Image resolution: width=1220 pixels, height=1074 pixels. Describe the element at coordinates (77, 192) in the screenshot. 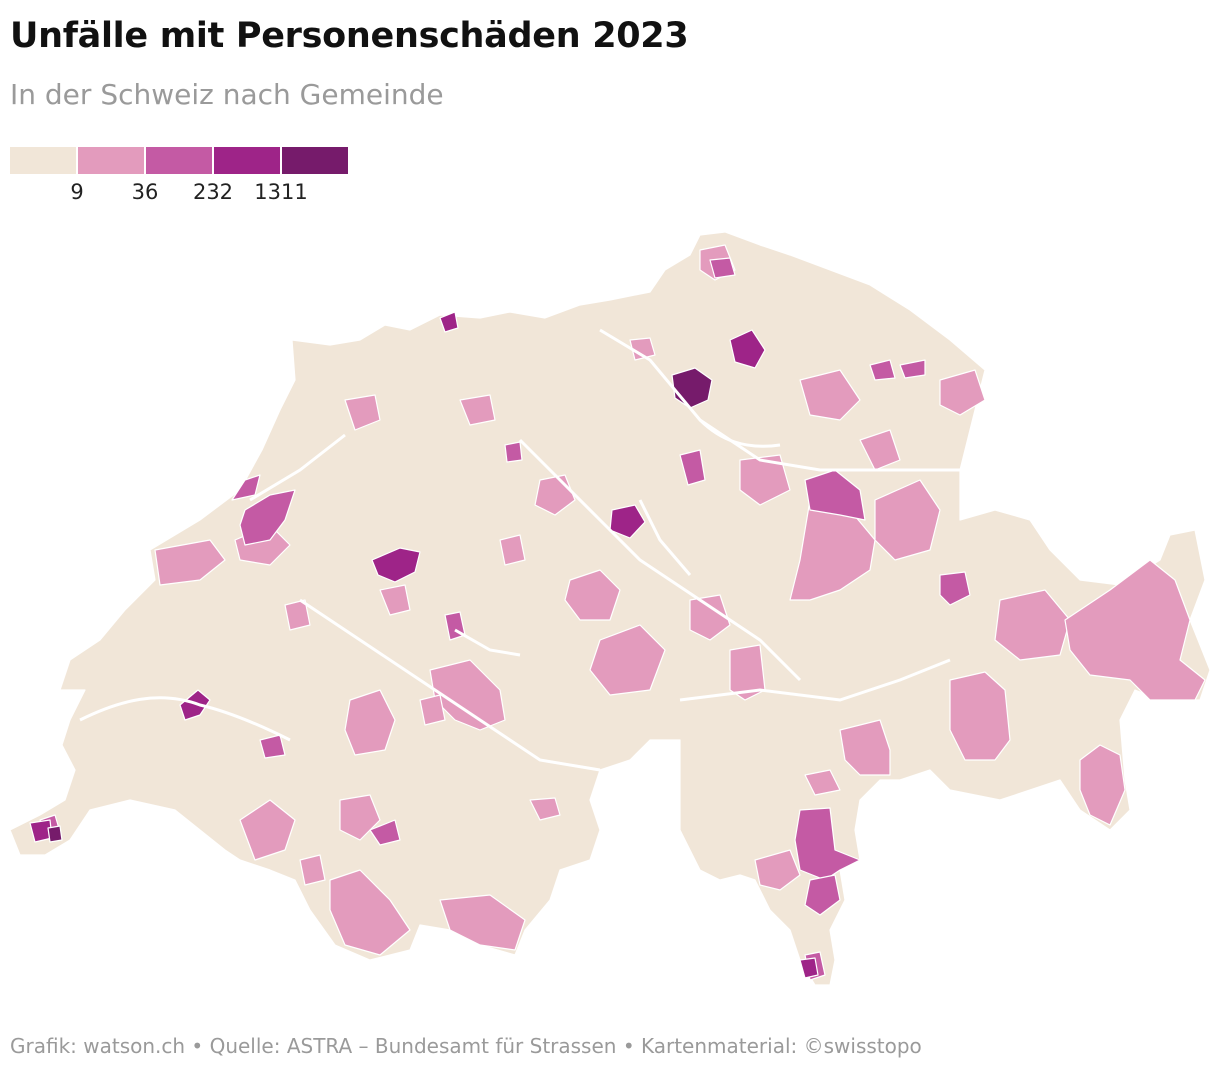

I see `legend-label-9: 9` at that location.